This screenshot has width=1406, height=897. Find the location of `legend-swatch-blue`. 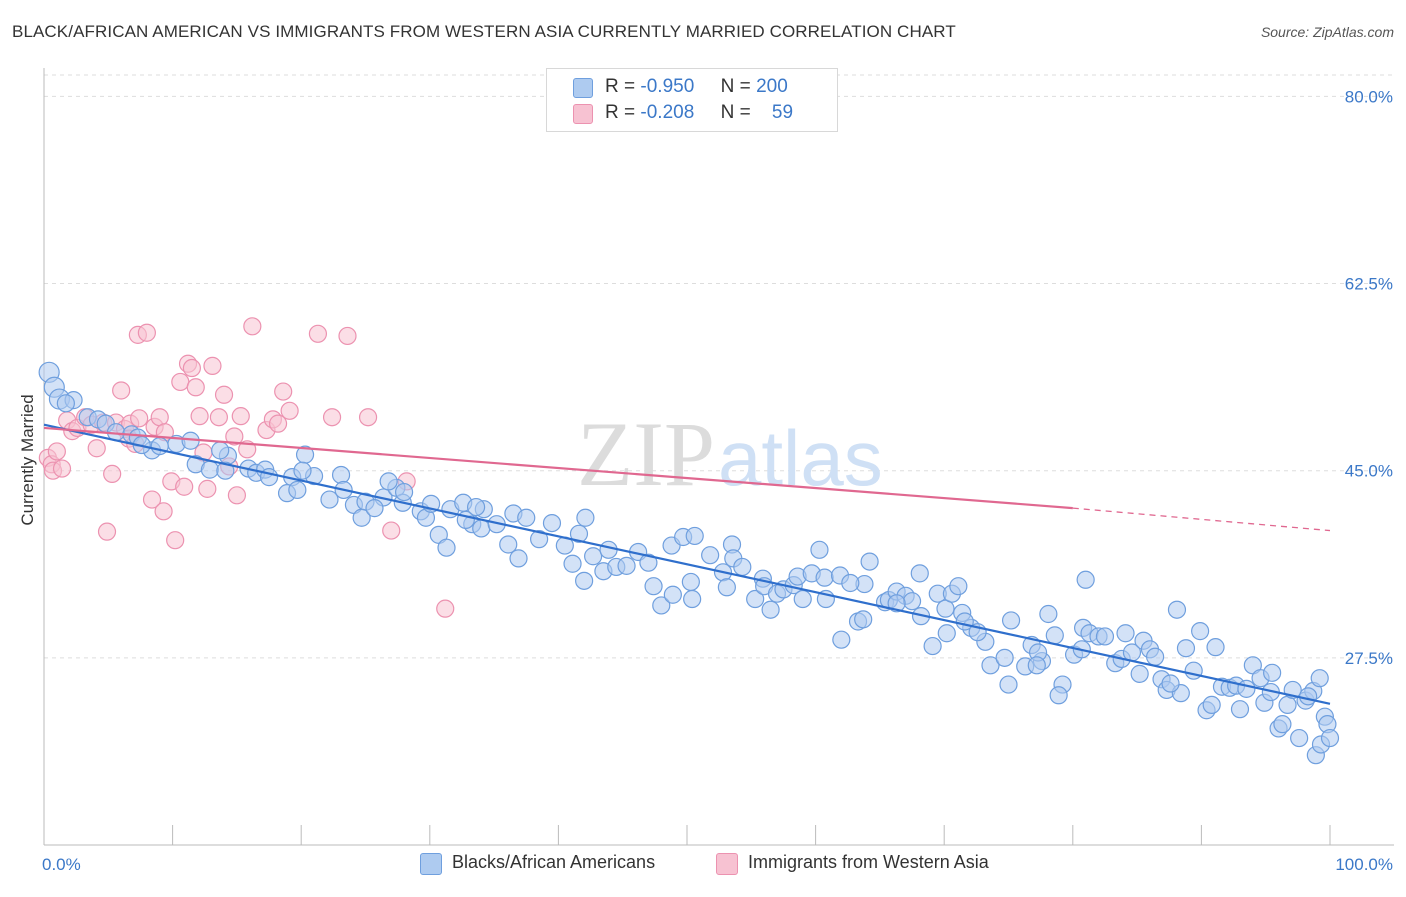

legend-swatch-blue is located at coordinates (583, 88).